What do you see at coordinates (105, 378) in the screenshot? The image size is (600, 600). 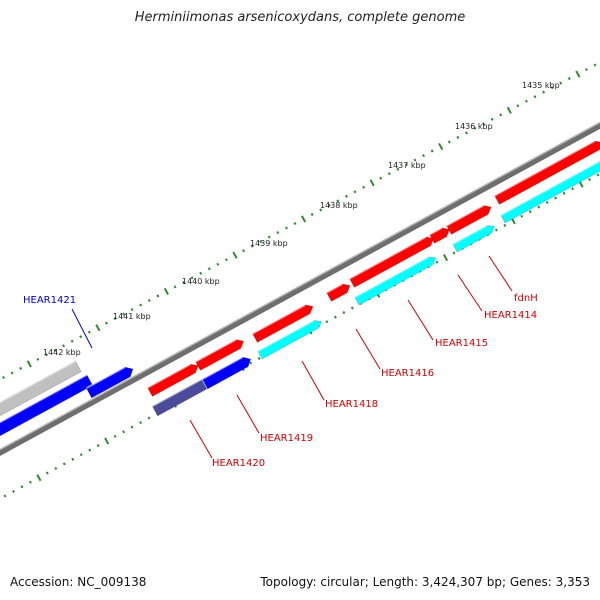 I see `gene-arrow-hear1421-highlight` at bounding box center [105, 378].